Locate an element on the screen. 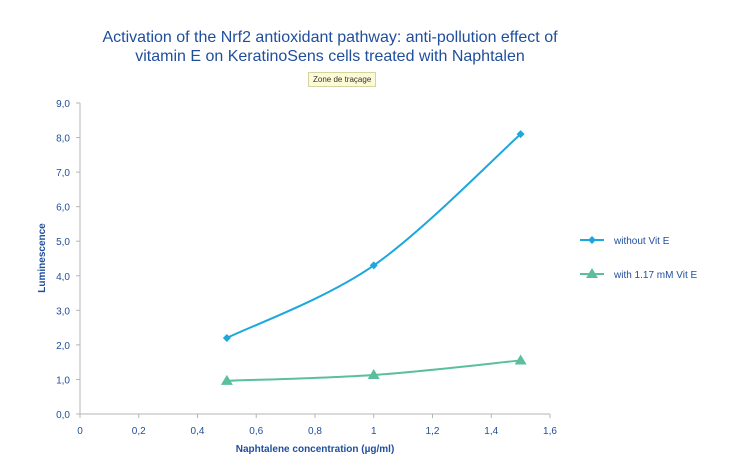 This screenshot has height=472, width=737. y-tick-label: 0,0 is located at coordinates (63, 415).